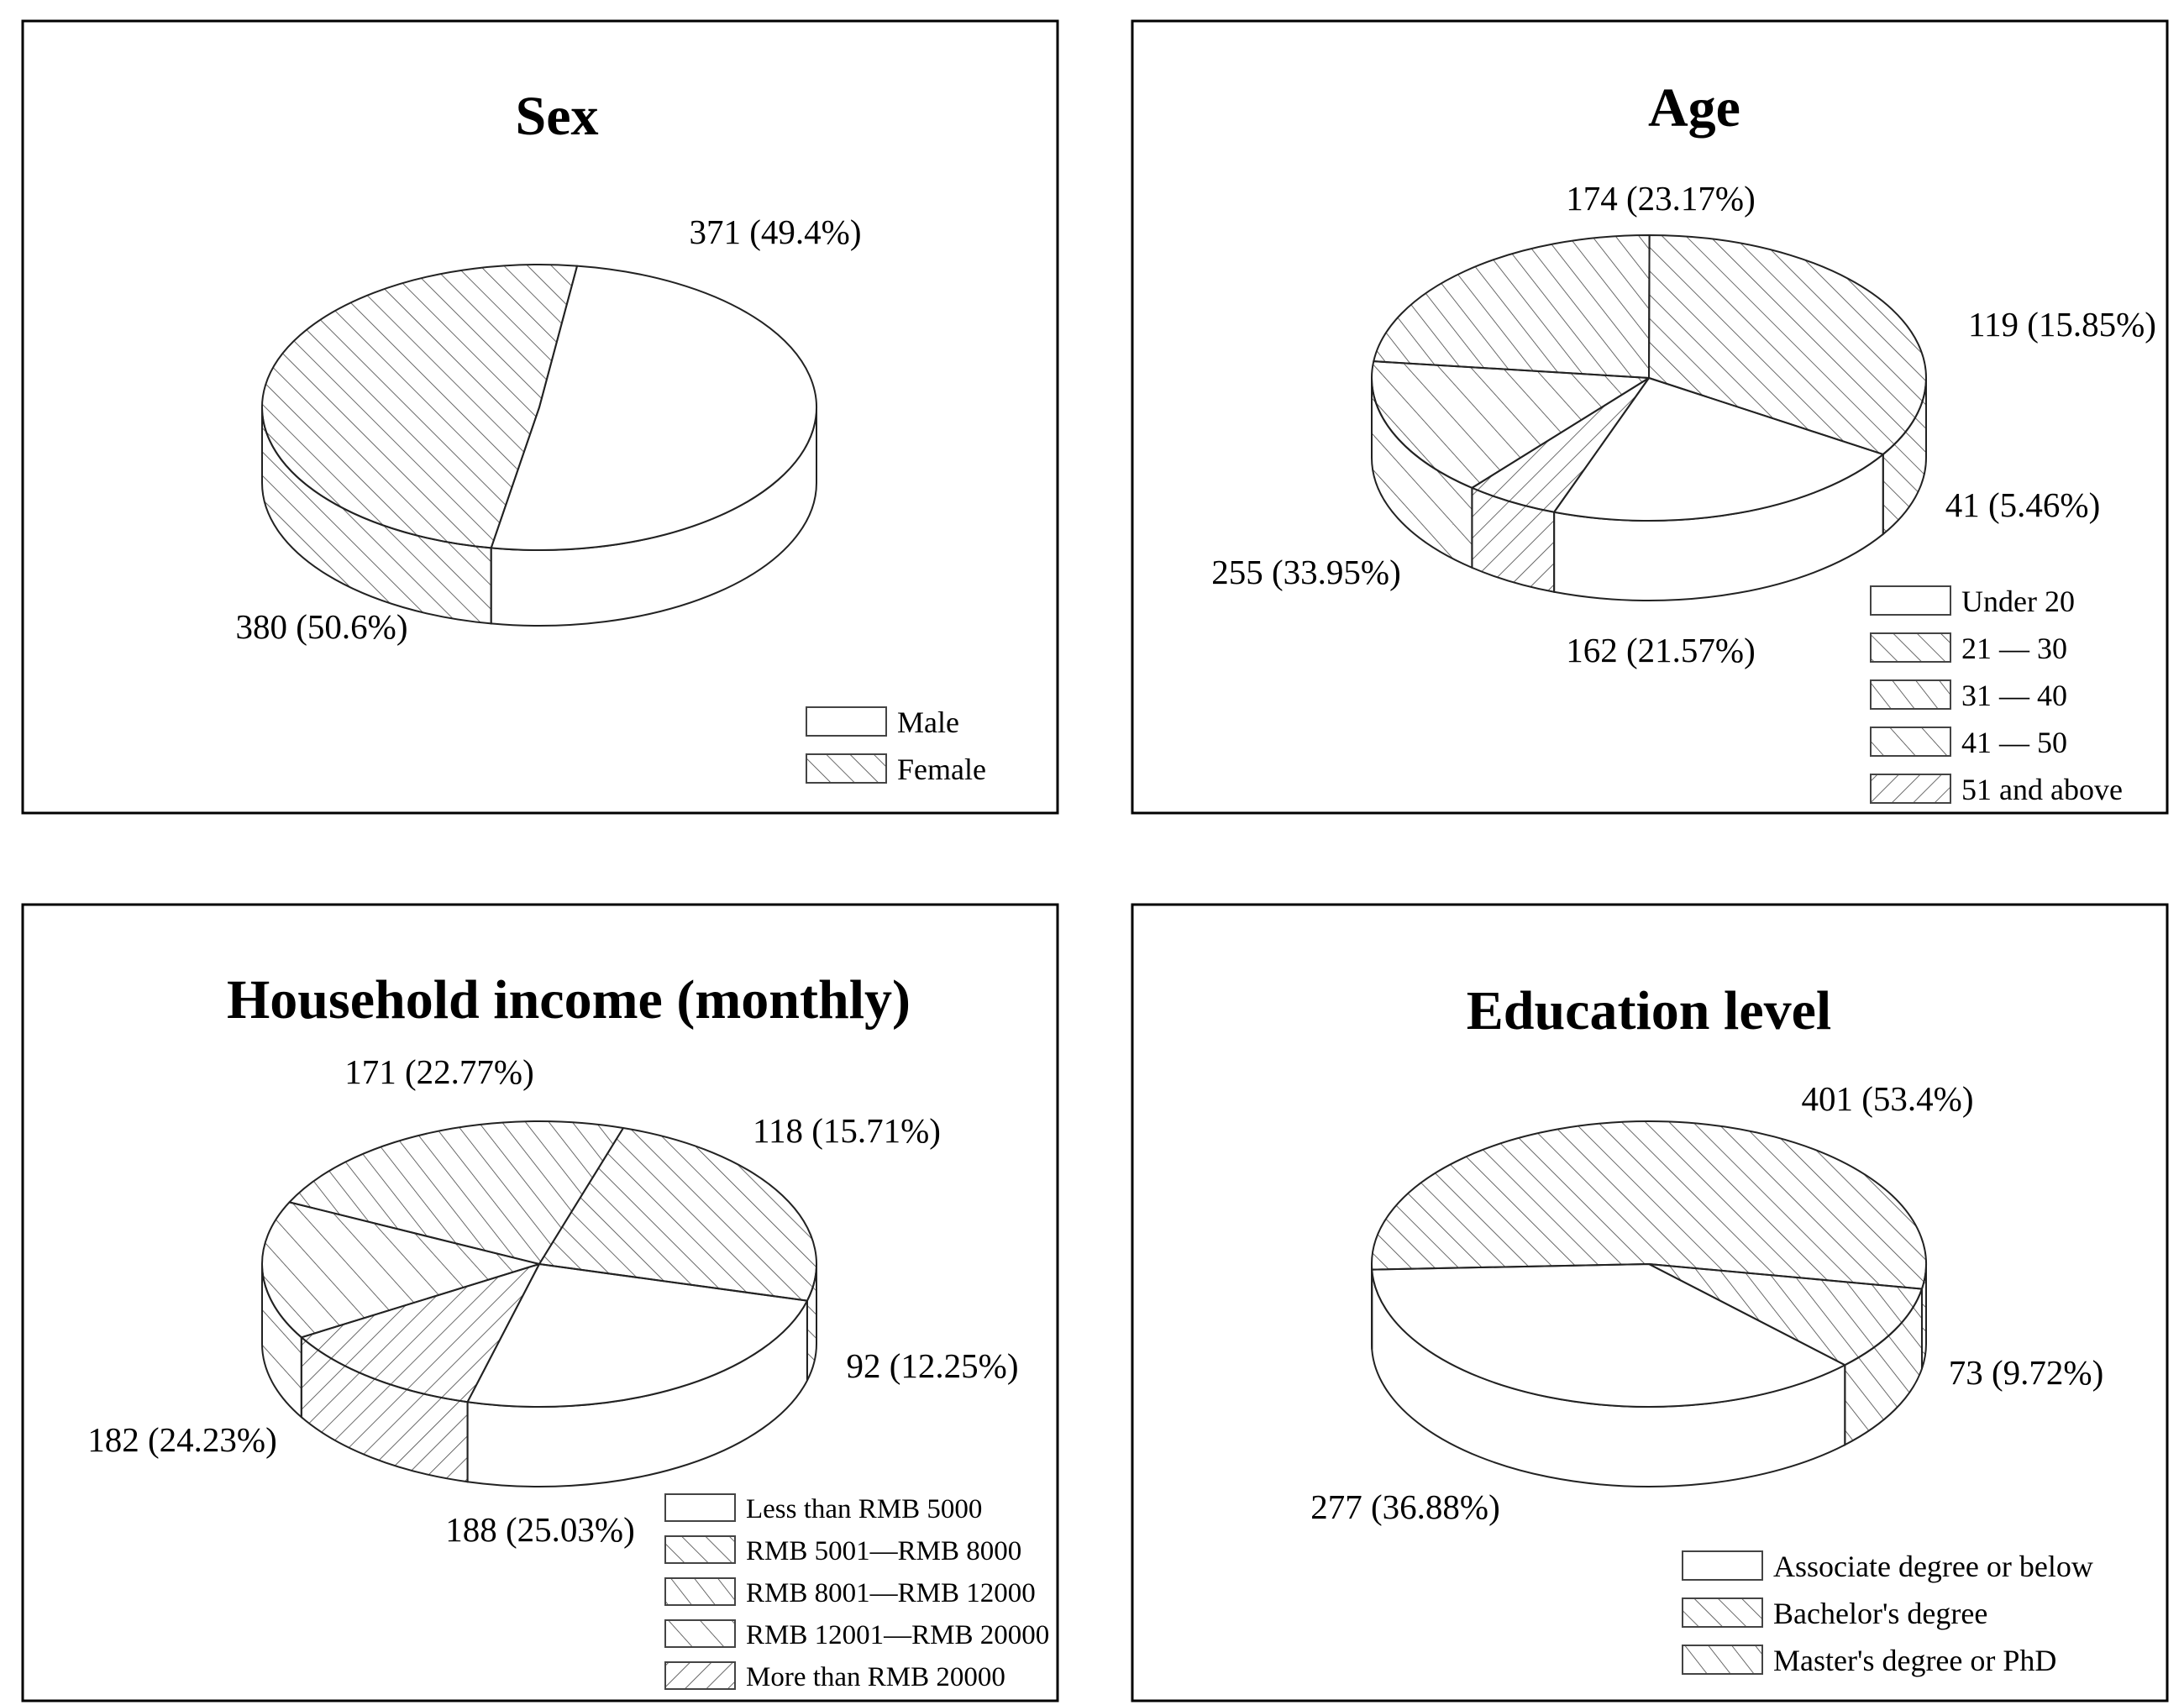  What do you see at coordinates (941, 770) in the screenshot?
I see `legend-label-female: Female` at bounding box center [941, 770].